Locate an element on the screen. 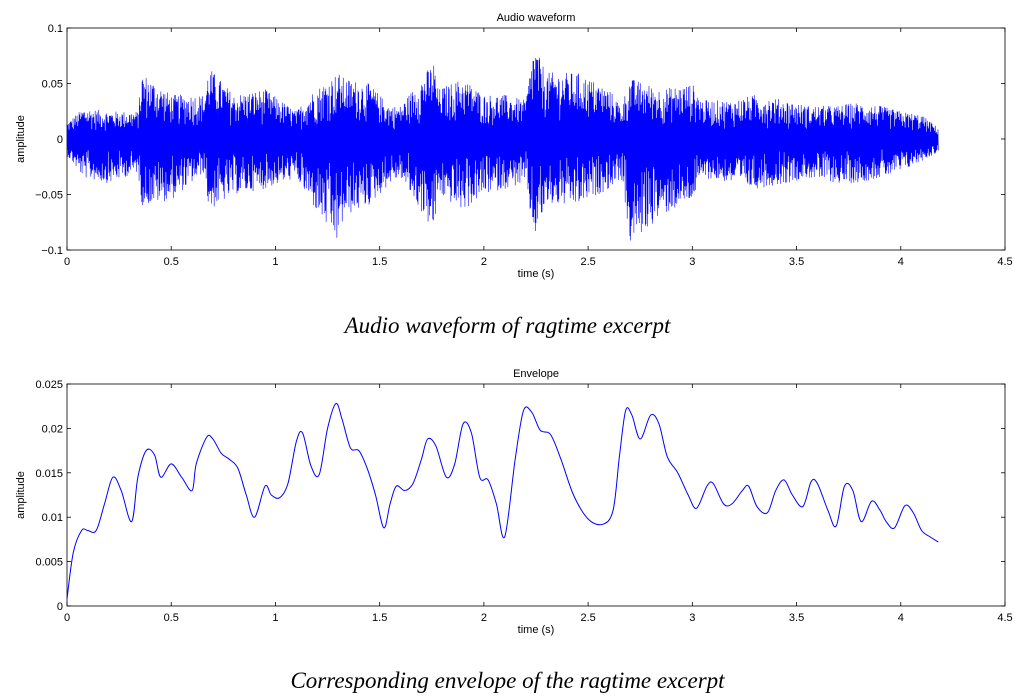  y-tick-label: −0.05 is located at coordinates (49, 196).